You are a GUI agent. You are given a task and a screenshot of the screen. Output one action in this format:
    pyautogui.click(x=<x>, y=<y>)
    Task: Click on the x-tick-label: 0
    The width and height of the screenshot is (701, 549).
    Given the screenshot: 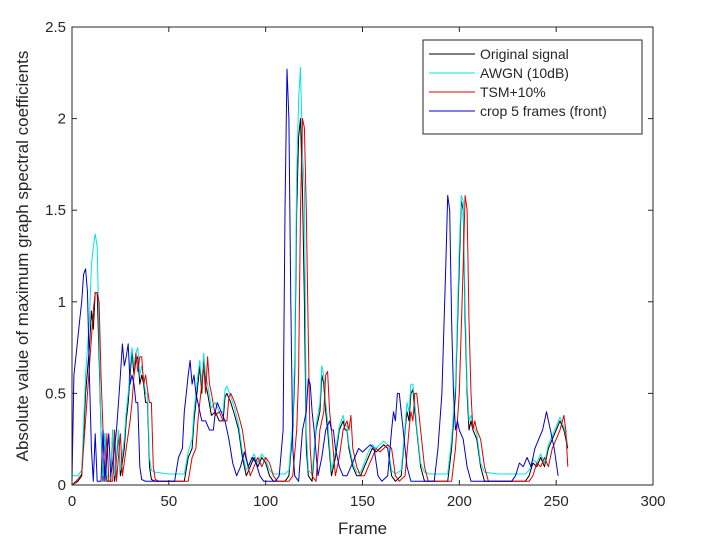 What is the action you would take?
    pyautogui.click(x=72, y=501)
    